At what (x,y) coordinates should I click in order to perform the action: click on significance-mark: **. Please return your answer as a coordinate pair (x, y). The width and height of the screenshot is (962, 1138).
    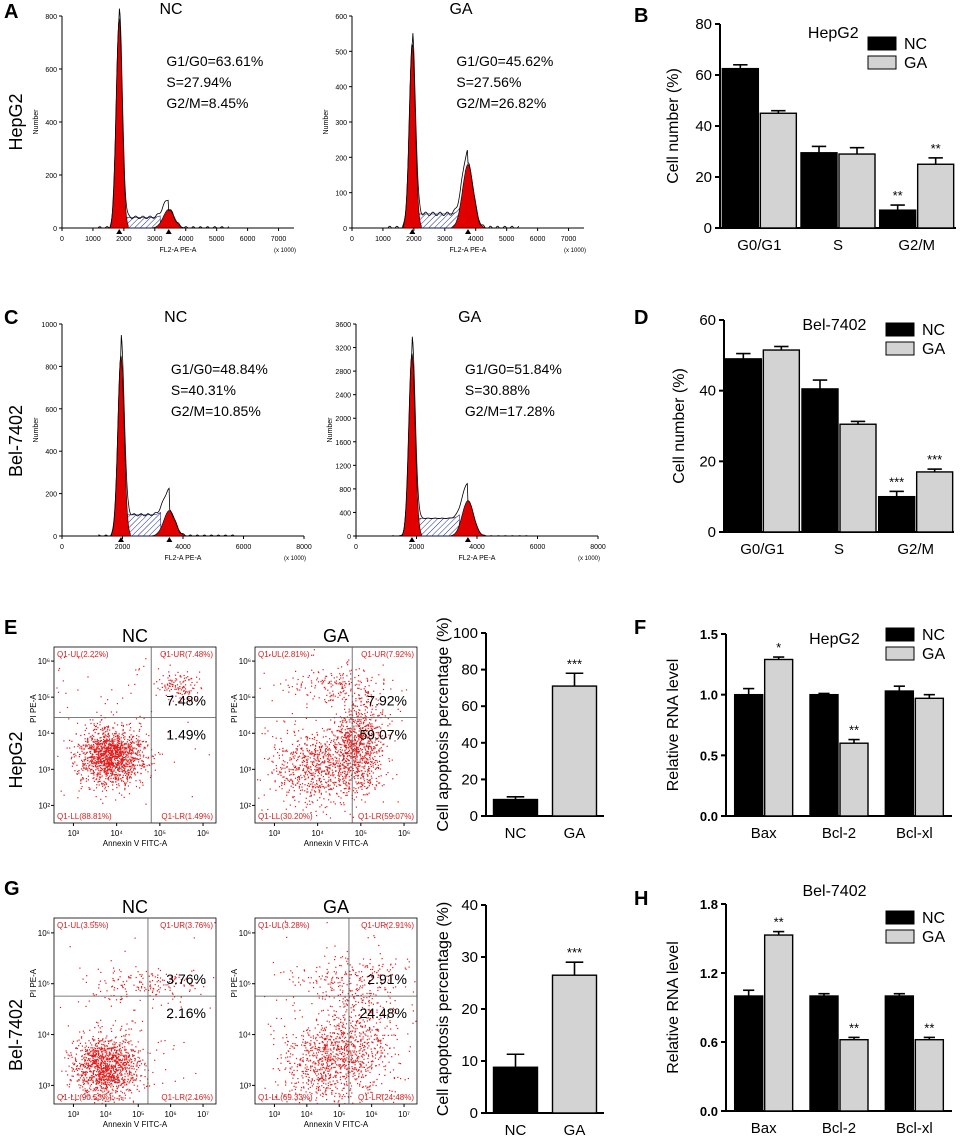
    Looking at the image, I should click on (779, 922).